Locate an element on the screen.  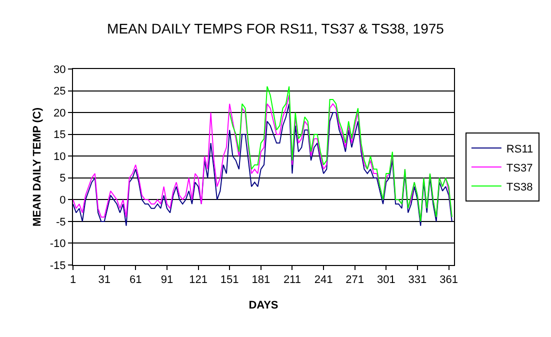
x-tick-label: 301 is located at coordinates (386, 280).